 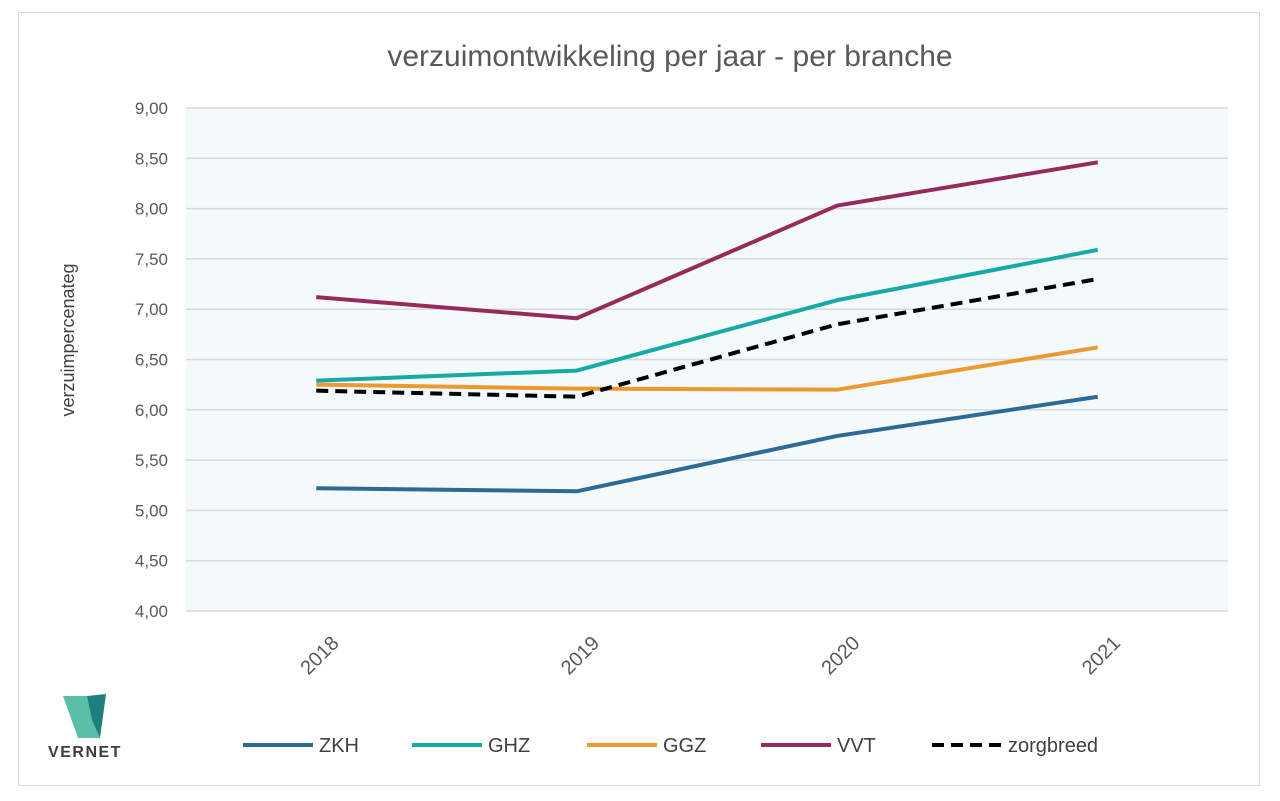 I want to click on y-tick-label: 8,00, so click(x=151, y=209).